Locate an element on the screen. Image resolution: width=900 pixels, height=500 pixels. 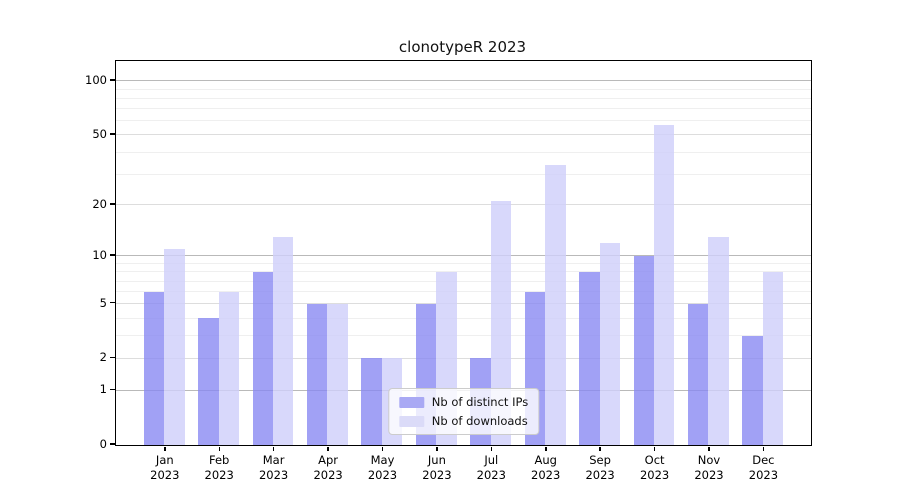
x-tick-month: Jul is located at coordinates (491, 460).